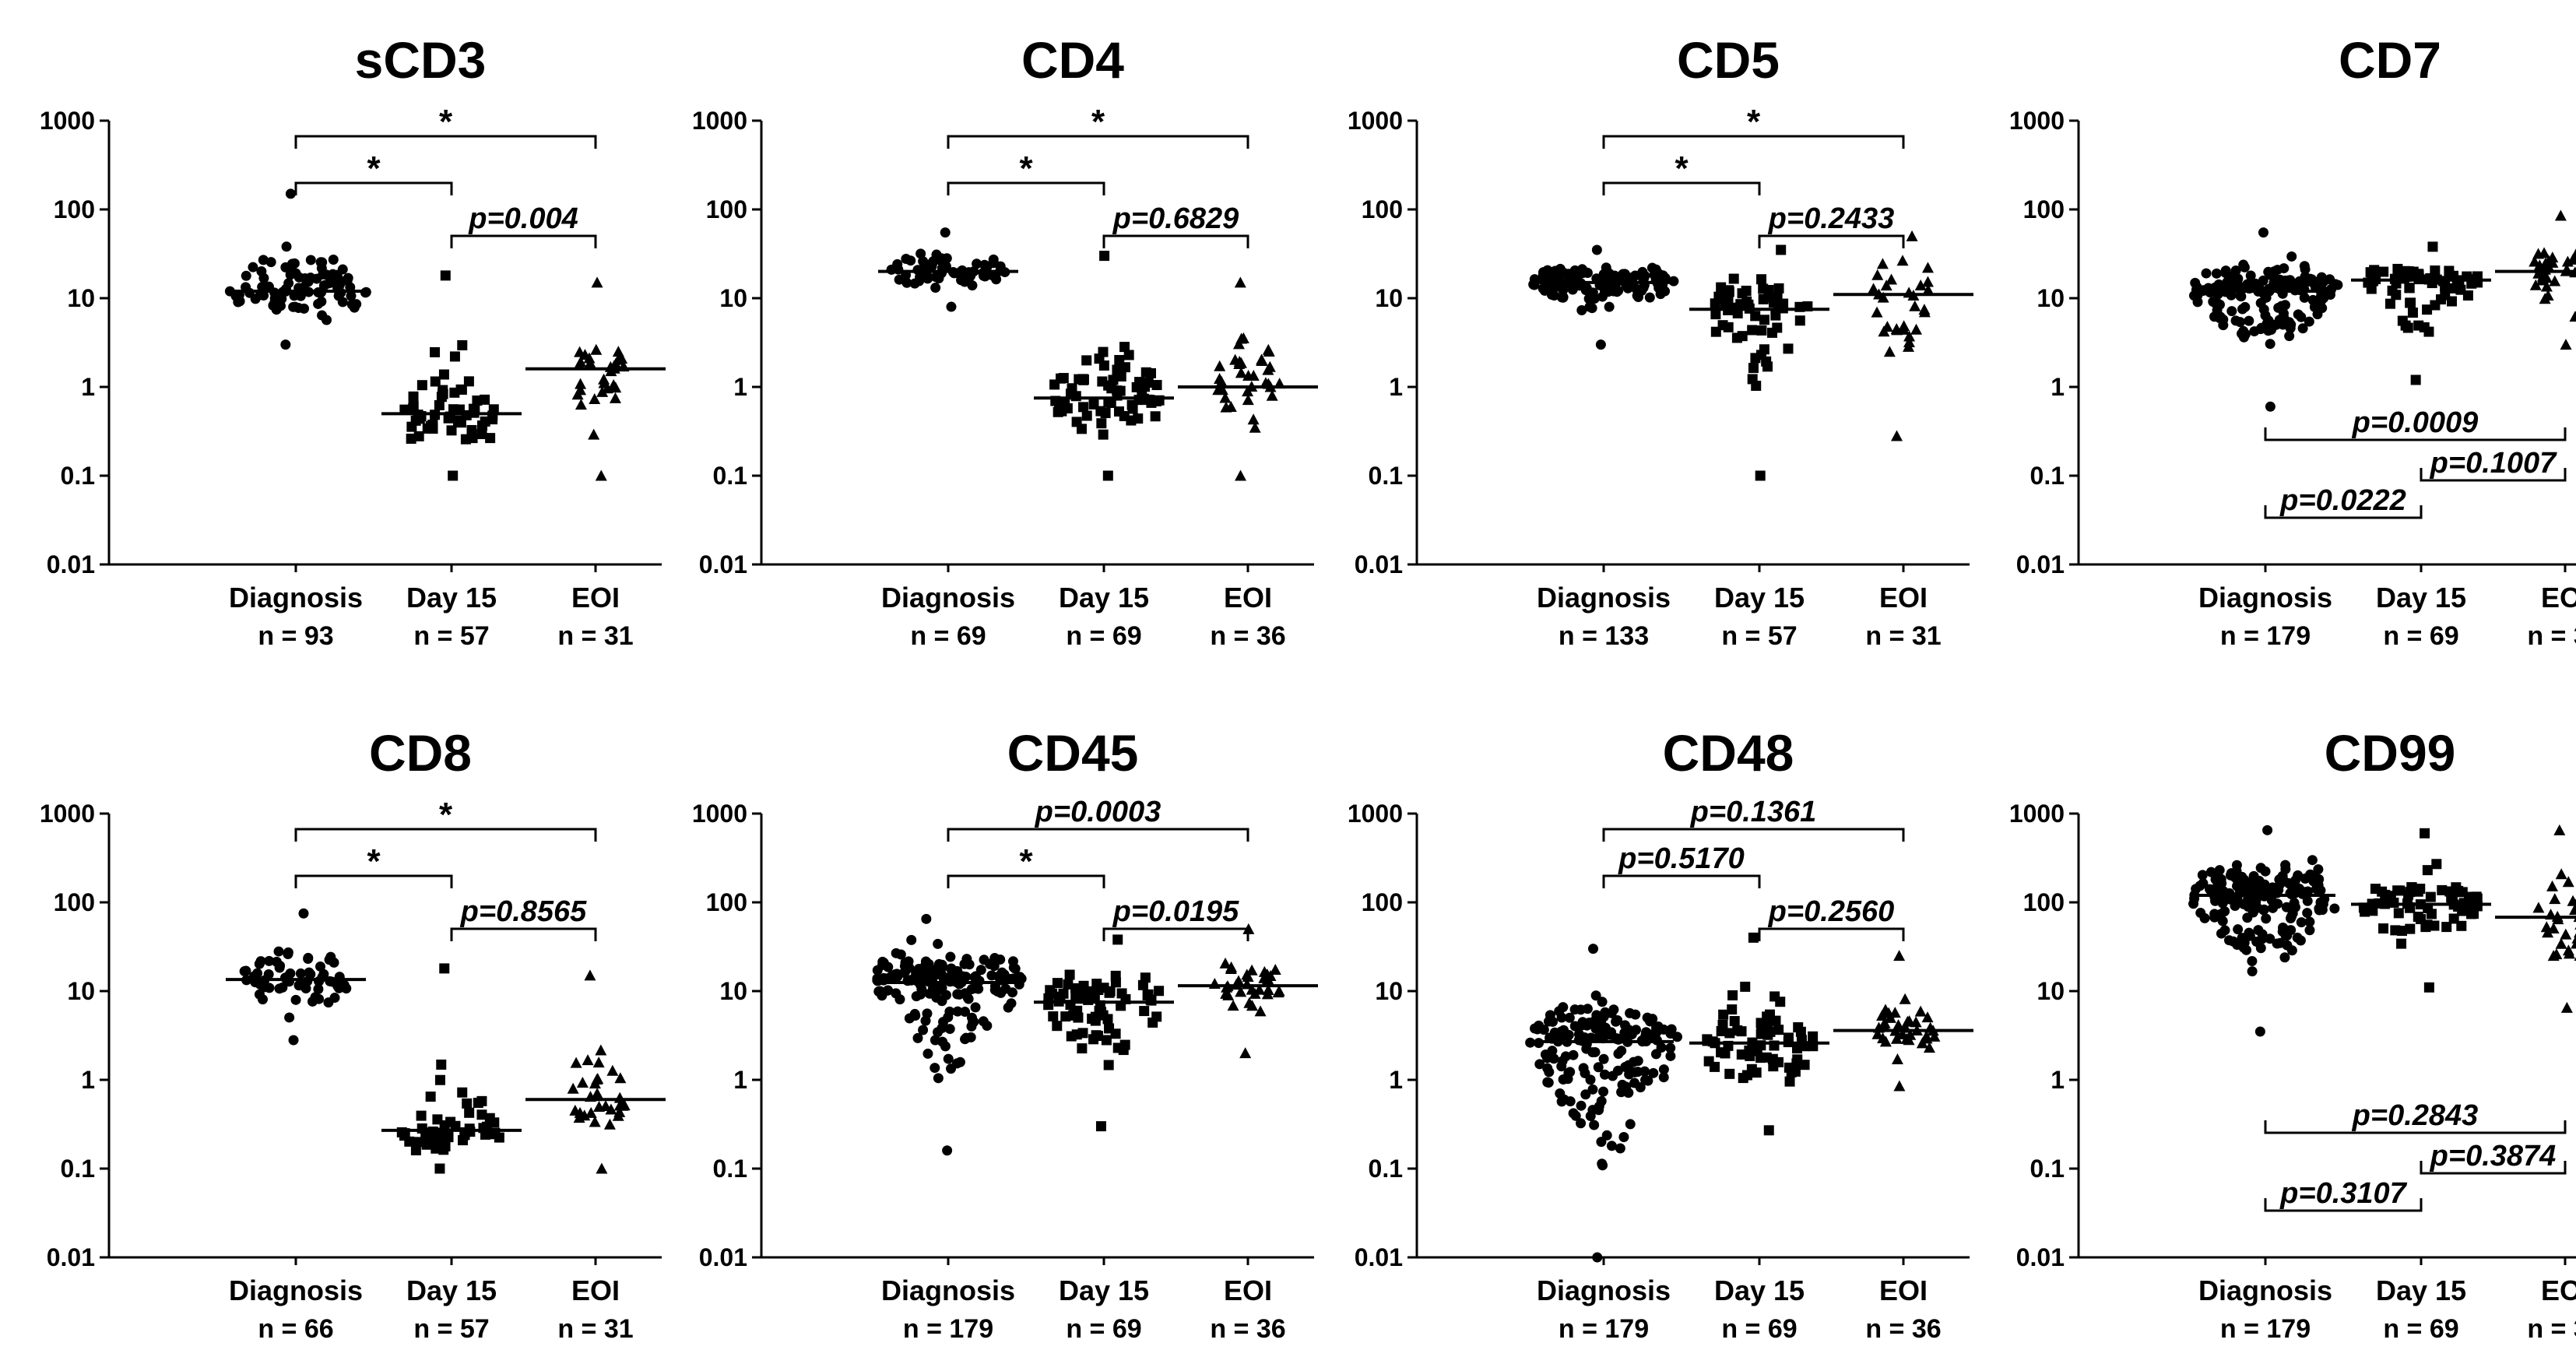 This screenshot has width=2576, height=1350. I want to click on x-category-label: Day 15, so click(452, 598).